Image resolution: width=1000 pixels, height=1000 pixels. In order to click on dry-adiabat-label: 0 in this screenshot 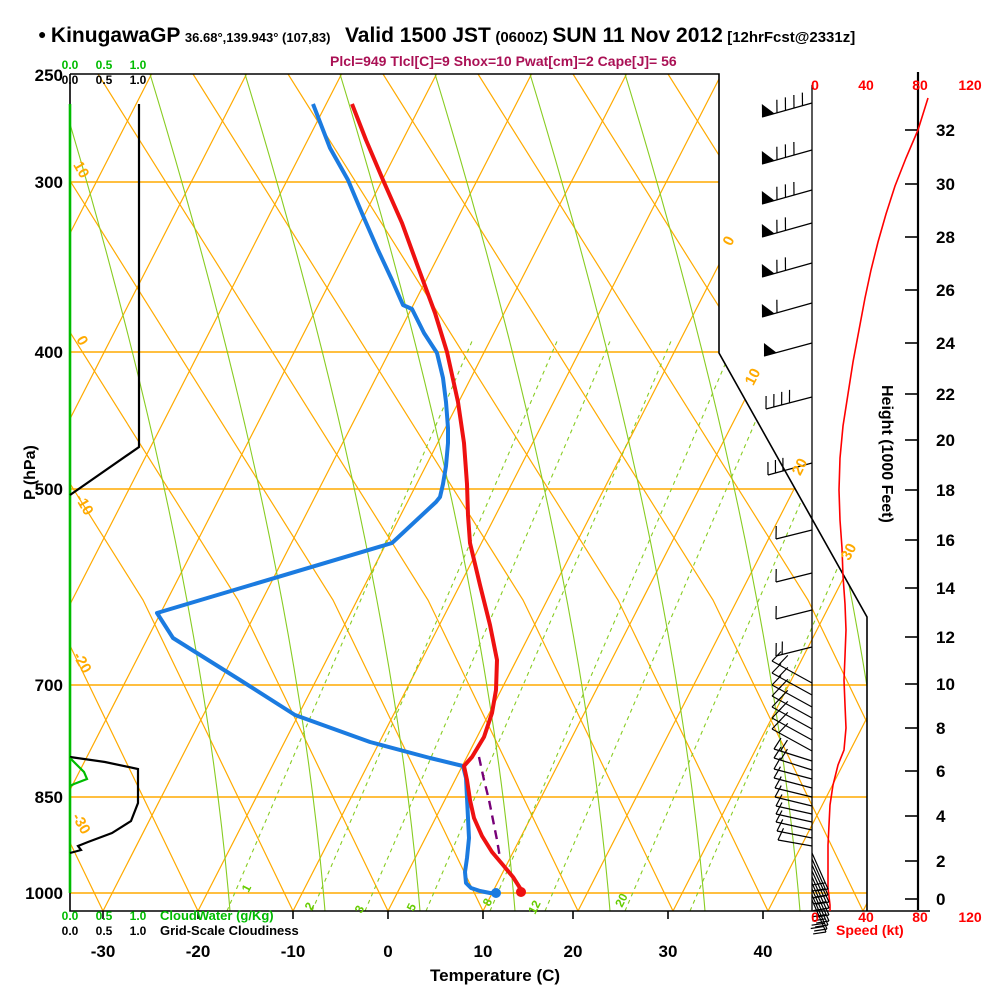, I will do `click(81, 341)`.